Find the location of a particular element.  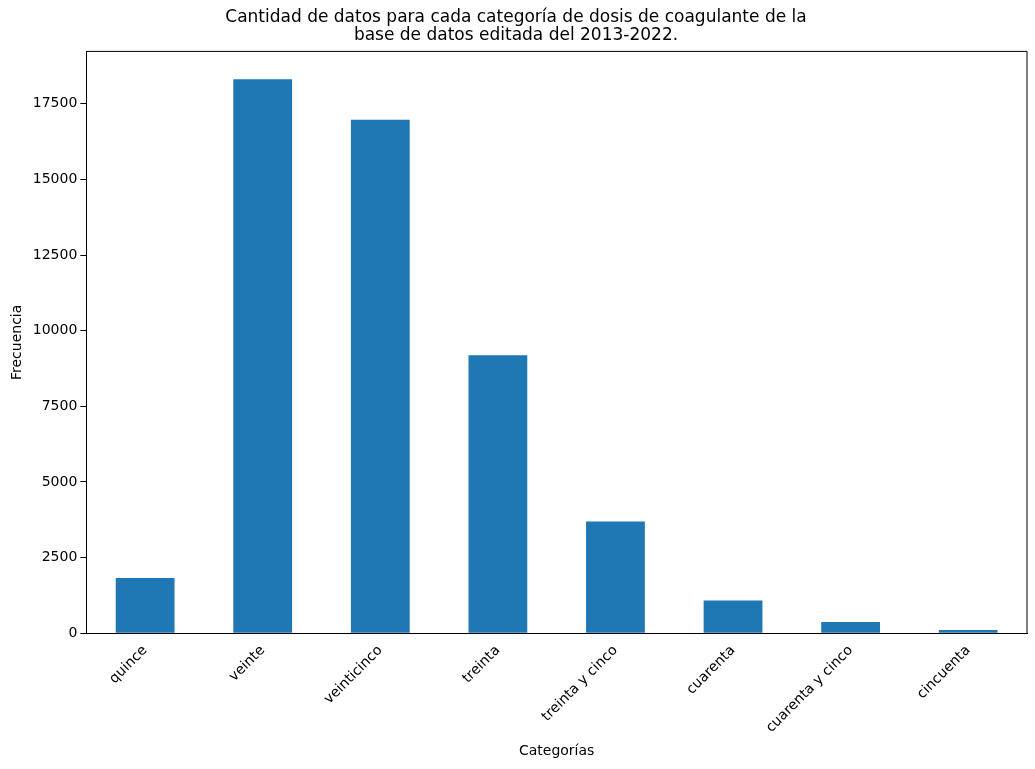

y-tick-label: 5000 is located at coordinates (59, 480).